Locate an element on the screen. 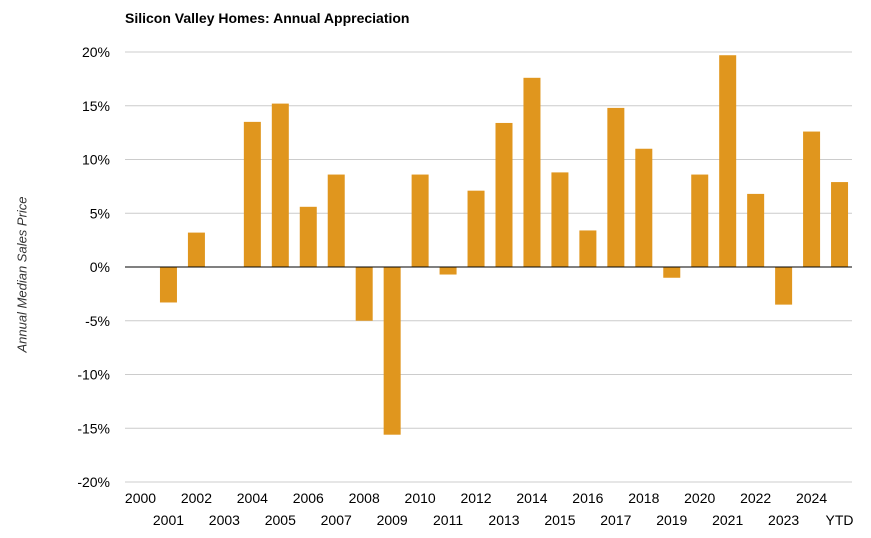 Image resolution: width=871 pixels, height=538 pixels. y-tick-label: -15% is located at coordinates (93, 428).